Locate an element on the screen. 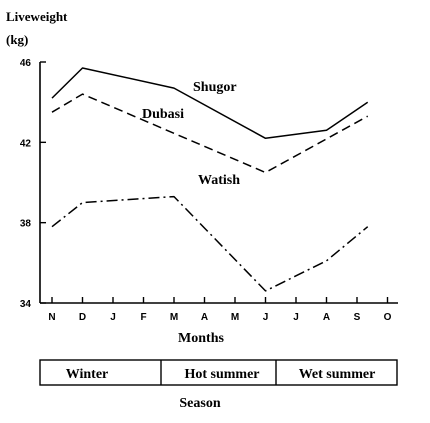 This screenshot has height=423, width=430. season-bar: Winter Hot summer Wet summer is located at coordinates (218, 372).